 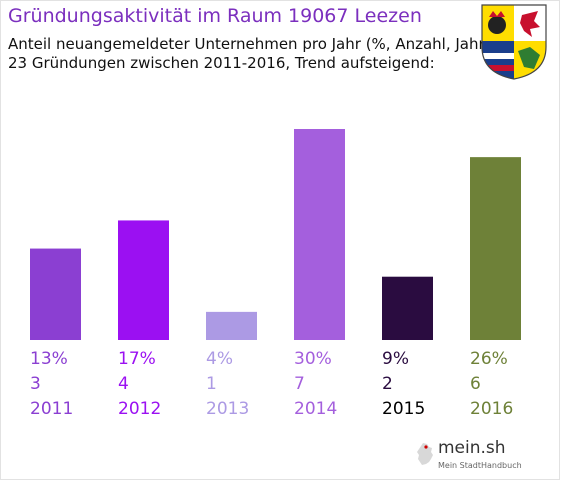 What do you see at coordinates (489, 359) in the screenshot?
I see `percent-label-2016: 26%` at bounding box center [489, 359].